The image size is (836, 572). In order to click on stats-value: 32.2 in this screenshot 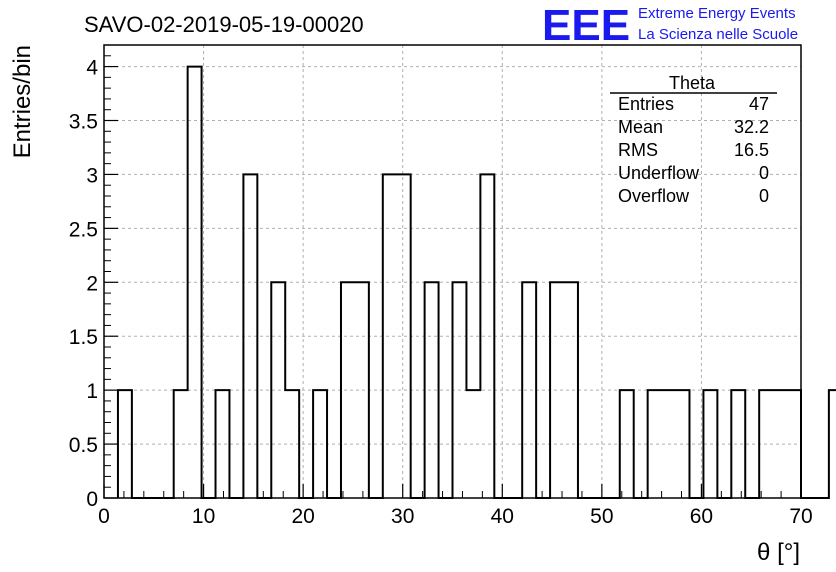, I will do `click(751, 127)`.